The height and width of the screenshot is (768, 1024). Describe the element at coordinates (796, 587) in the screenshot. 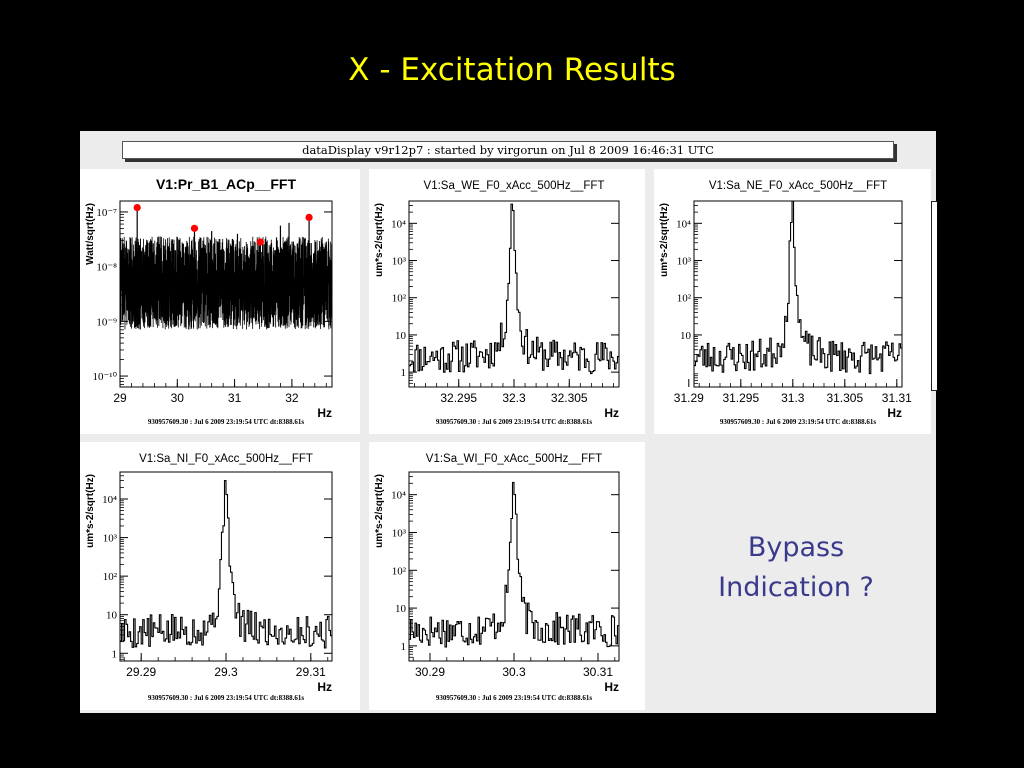

I see `bypass-note-line2: Indication ?` at that location.